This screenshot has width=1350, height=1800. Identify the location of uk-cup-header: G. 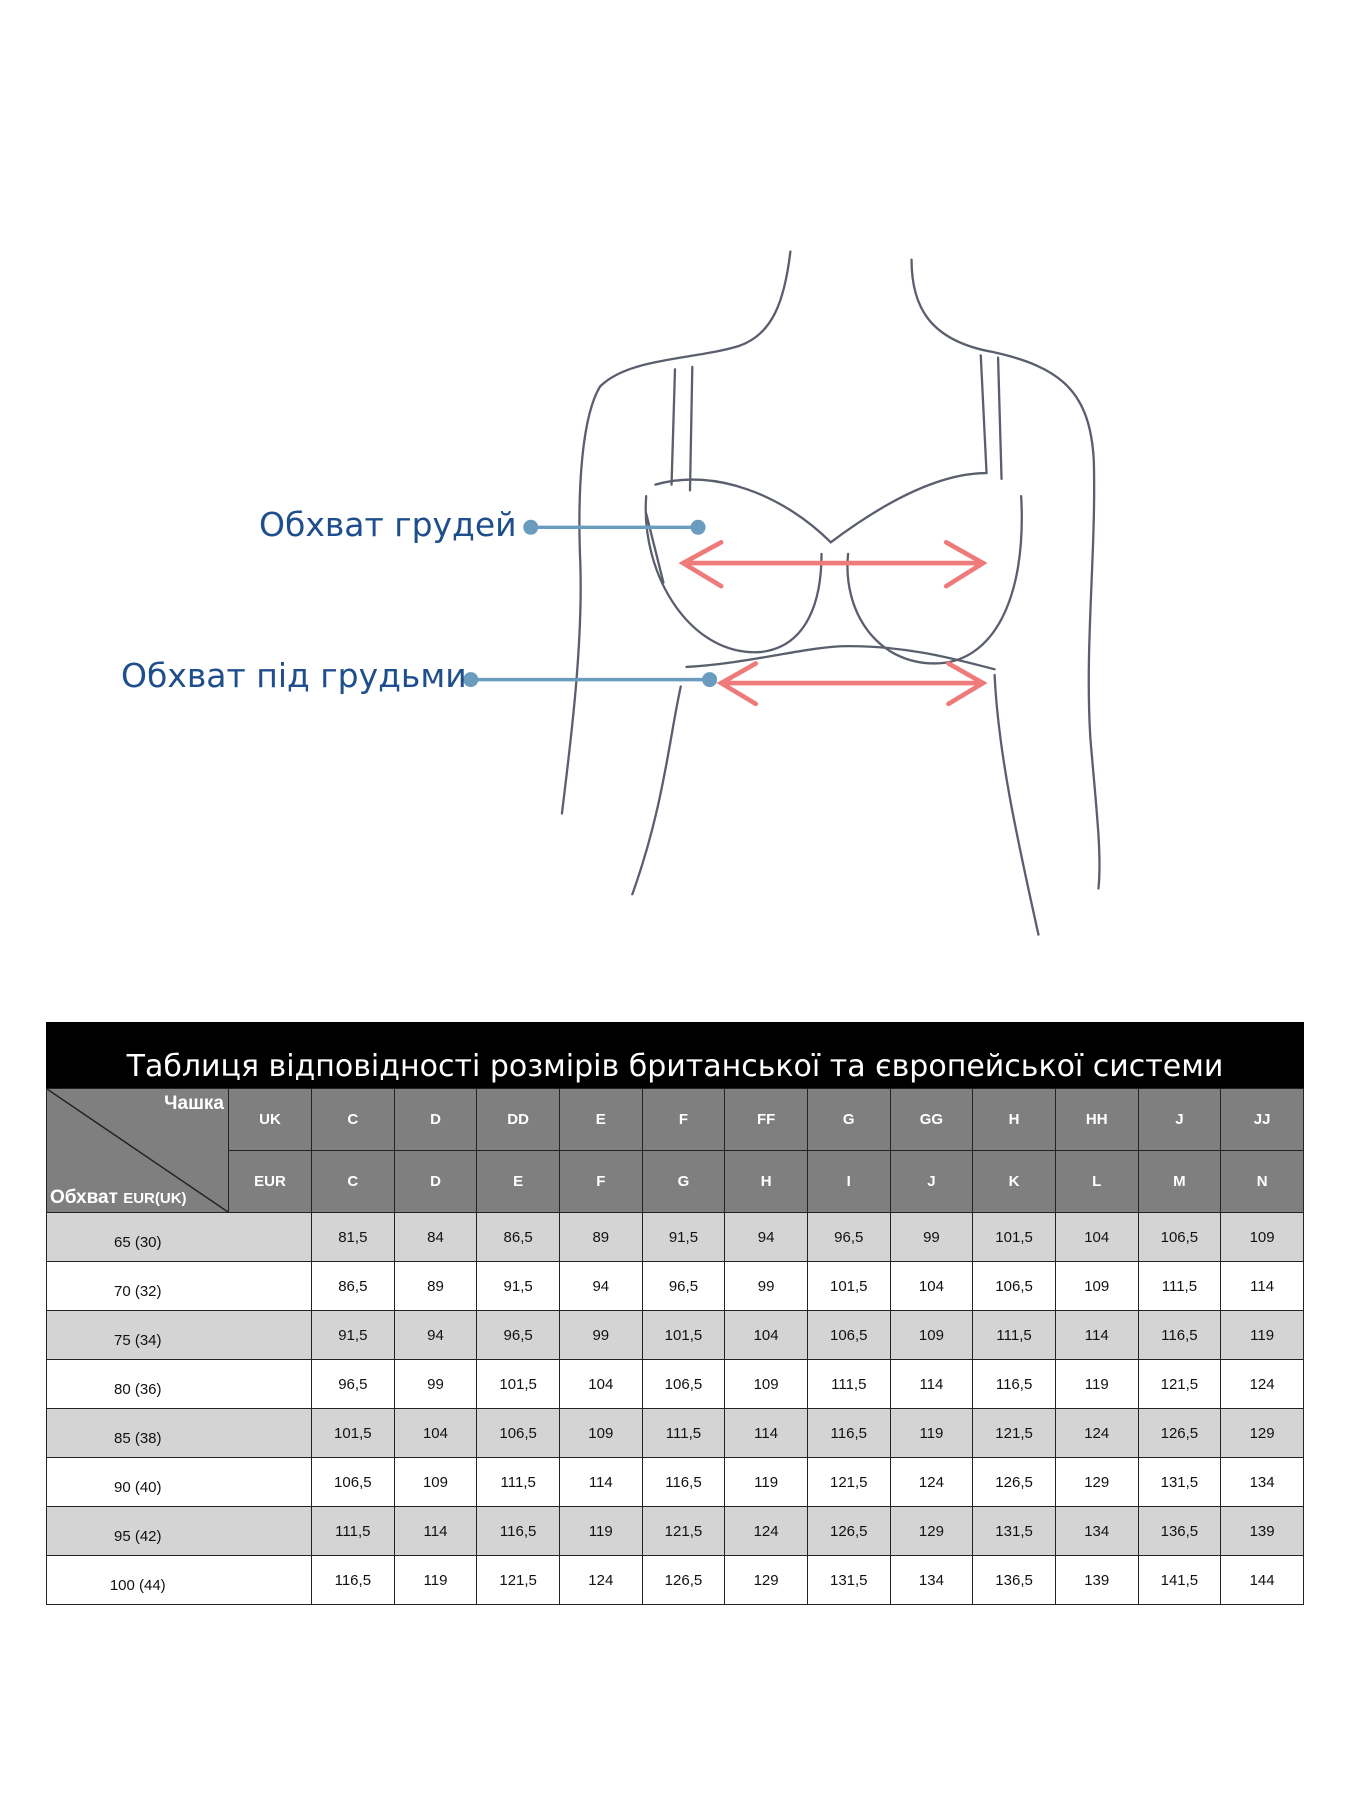
(848, 1119).